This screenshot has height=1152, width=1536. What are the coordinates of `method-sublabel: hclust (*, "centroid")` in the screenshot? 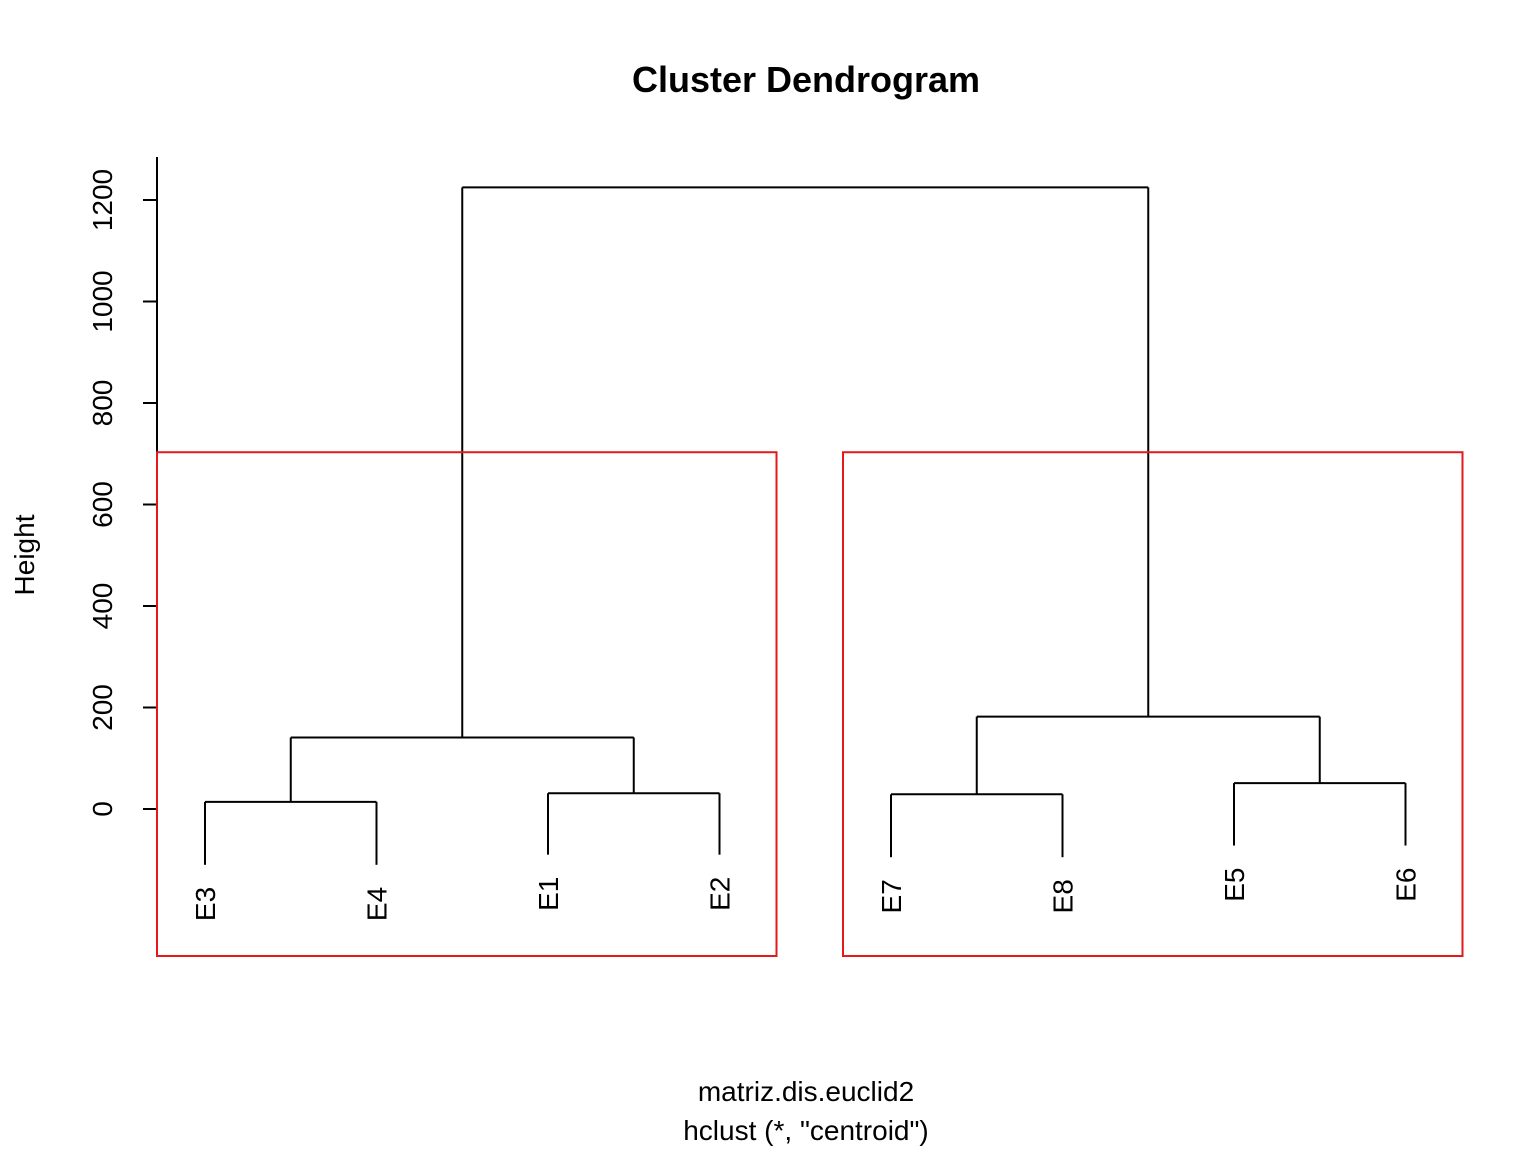 It's located at (806, 1130).